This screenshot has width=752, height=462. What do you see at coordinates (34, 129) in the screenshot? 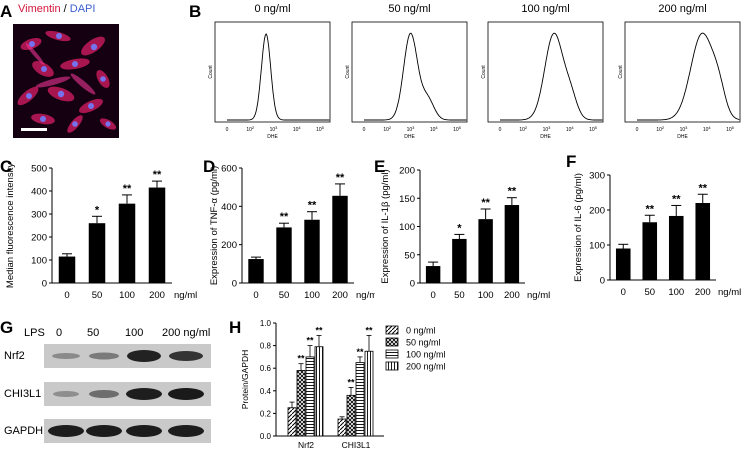
I see `scale-bar` at bounding box center [34, 129].